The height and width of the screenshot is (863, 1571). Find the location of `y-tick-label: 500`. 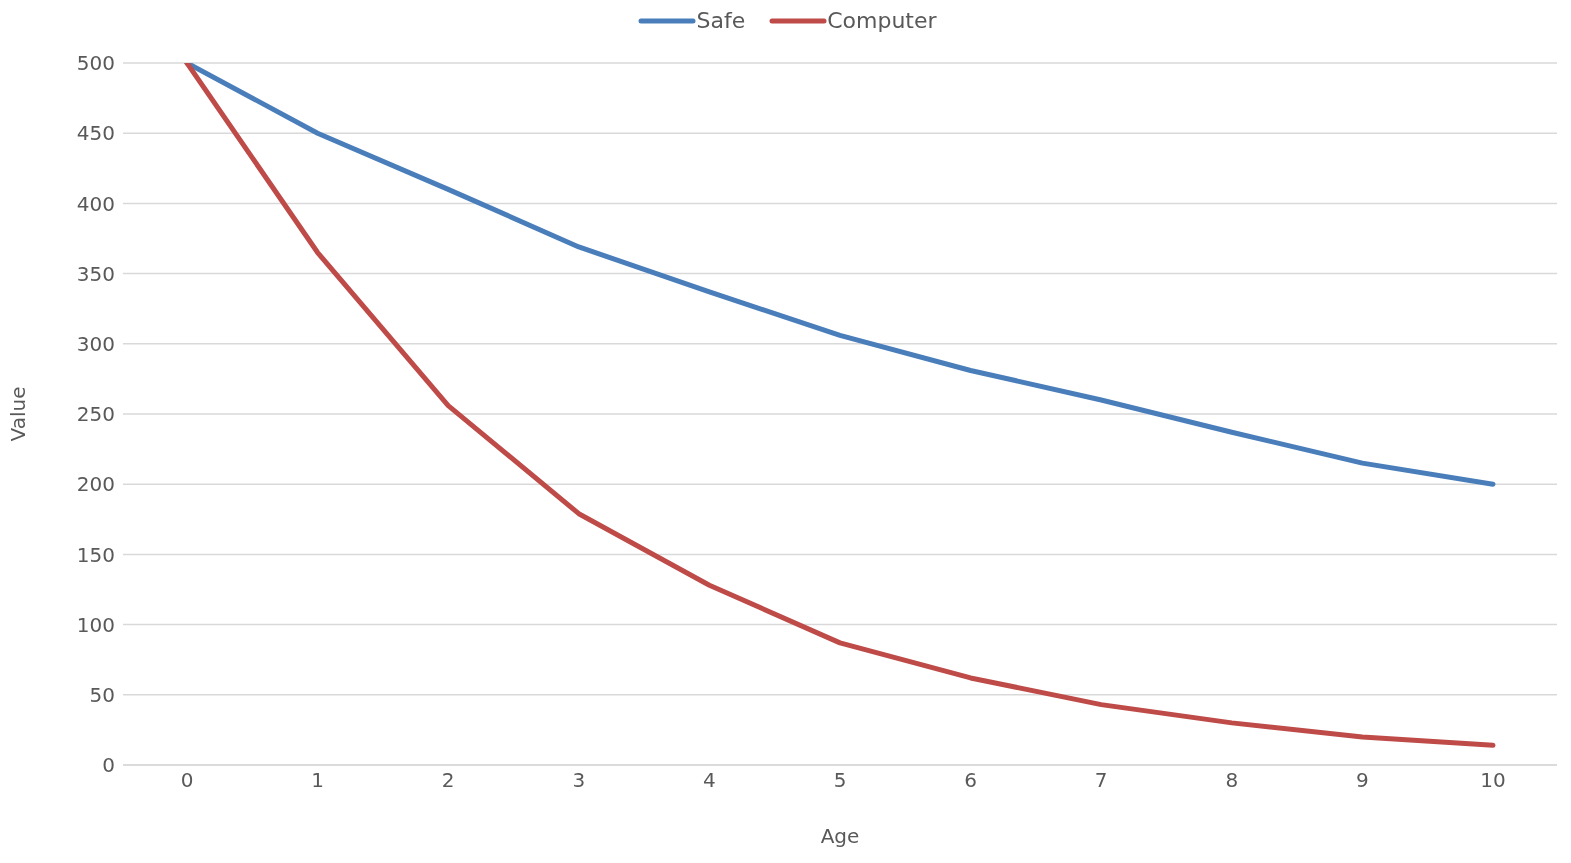

y-tick-label: 500 is located at coordinates (95, 63).